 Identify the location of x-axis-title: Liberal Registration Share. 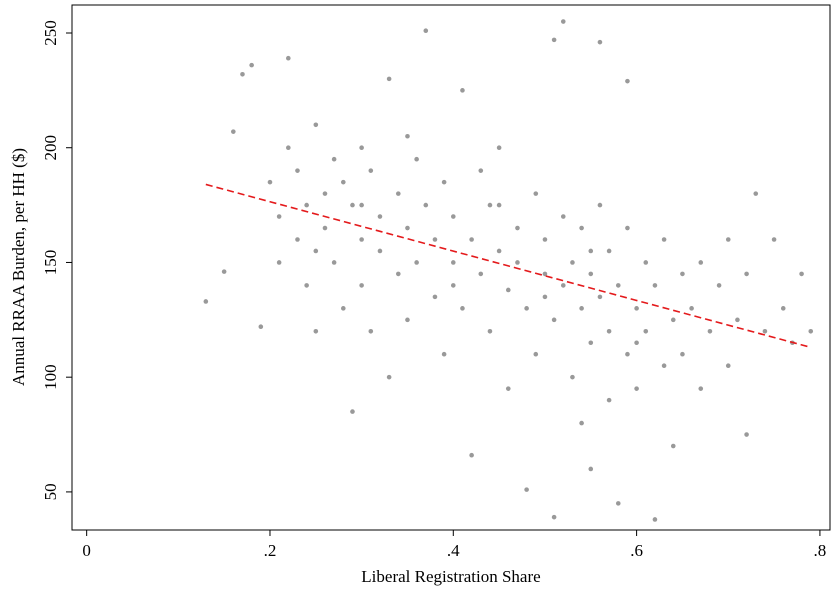
(450, 576).